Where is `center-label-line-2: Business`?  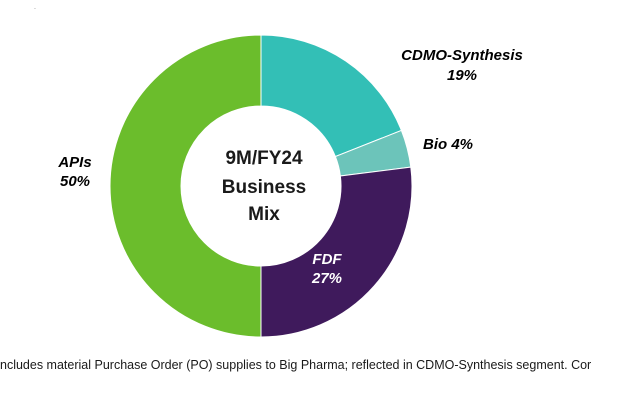
center-label-line-2: Business is located at coordinates (264, 187).